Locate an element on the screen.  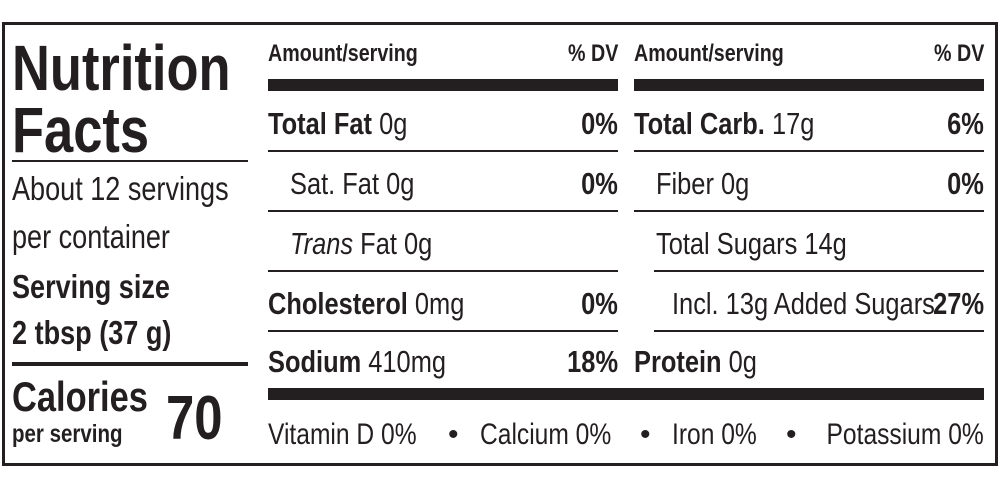
title-text: Nutrition is located at coordinates (121, 68).